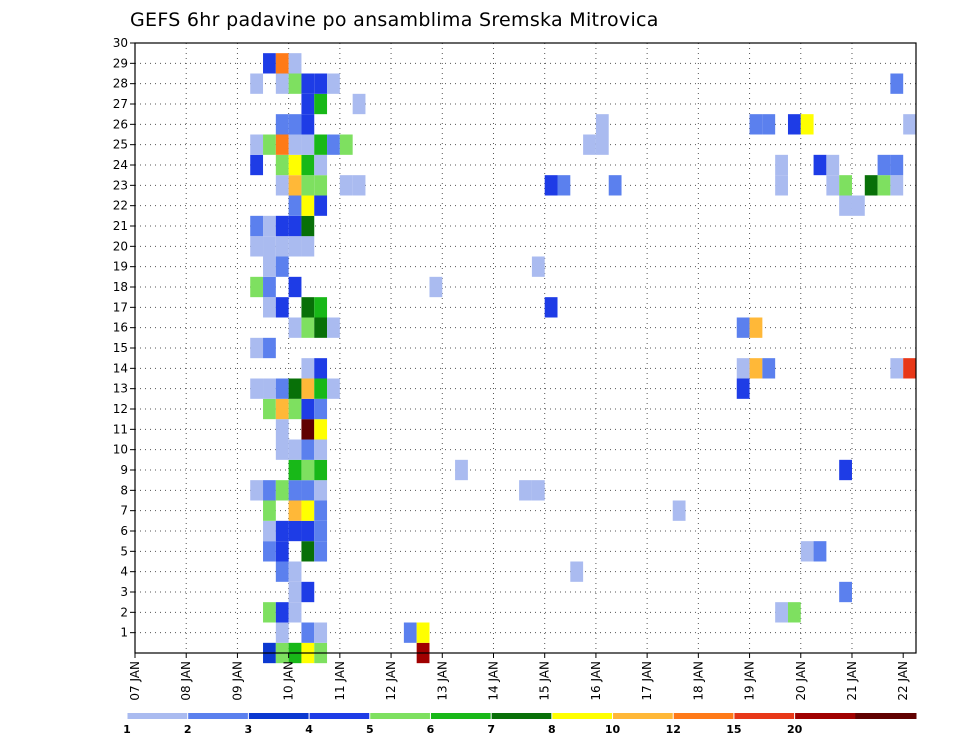 This screenshot has height=742, width=960. I want to click on colorbar-label: 6, so click(431, 729).